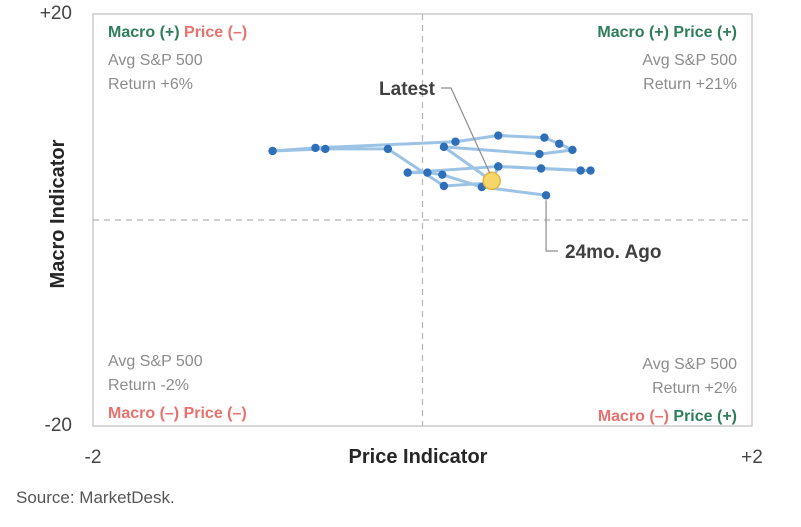  What do you see at coordinates (155, 361) in the screenshot?
I see `bottom-left-stat-line1: Avg S&P 500` at bounding box center [155, 361].